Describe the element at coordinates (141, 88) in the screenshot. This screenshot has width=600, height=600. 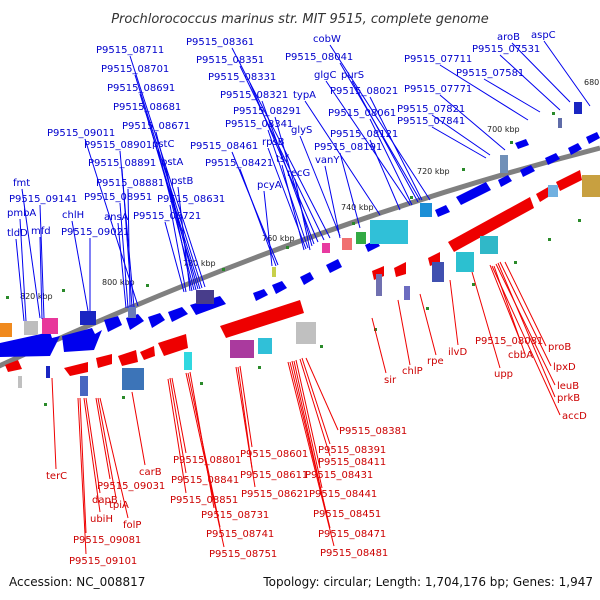
I see `gene-label: P9515_08691` at that location.